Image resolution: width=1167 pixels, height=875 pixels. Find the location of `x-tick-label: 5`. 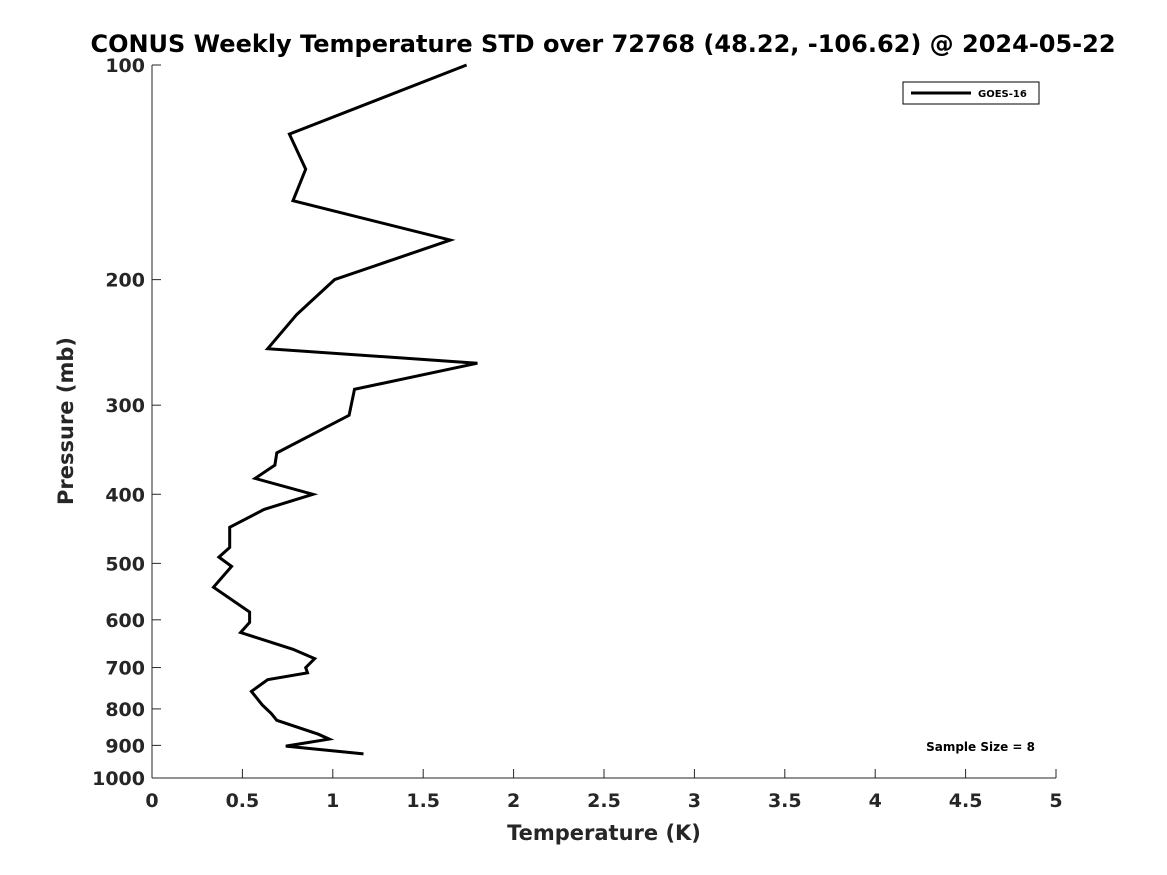

x-tick-label: 5 is located at coordinates (1055, 801).